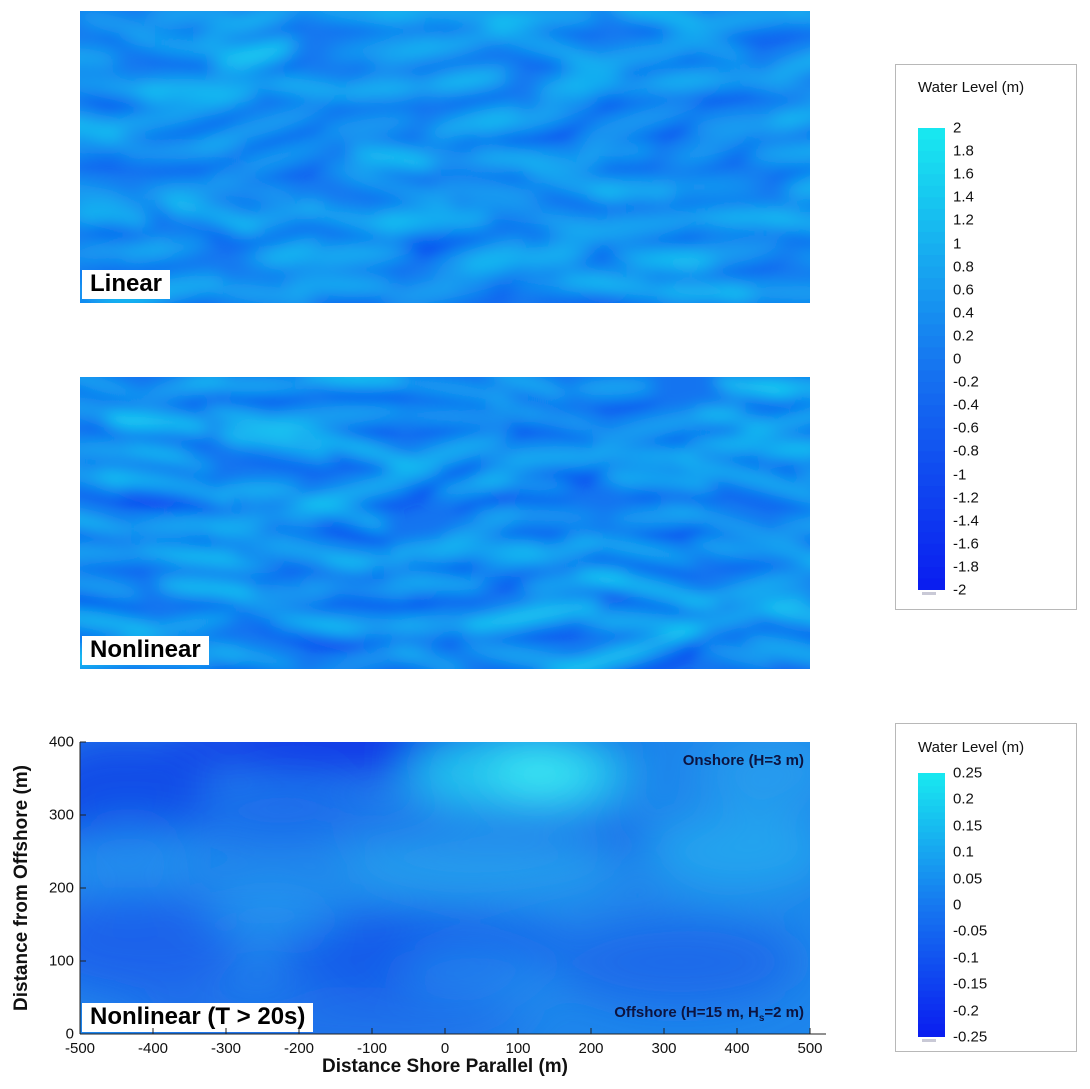  What do you see at coordinates (198, 1017) in the screenshot?
I see `panel-label-nonlinear-t20: Nonlinear (T > 20s)` at bounding box center [198, 1017].